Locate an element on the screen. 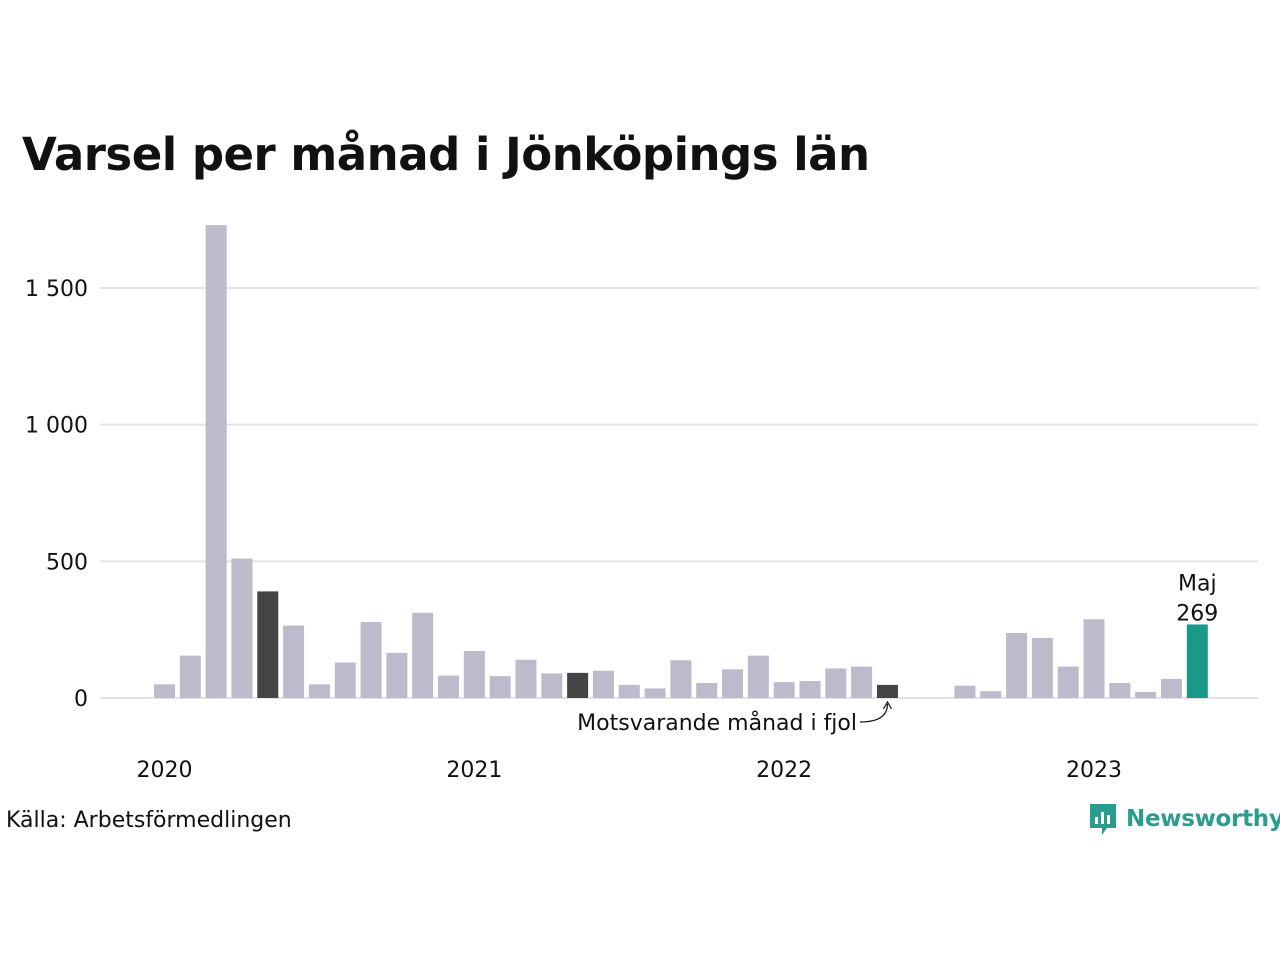  y-tick-label: 1 500 is located at coordinates (56, 289).